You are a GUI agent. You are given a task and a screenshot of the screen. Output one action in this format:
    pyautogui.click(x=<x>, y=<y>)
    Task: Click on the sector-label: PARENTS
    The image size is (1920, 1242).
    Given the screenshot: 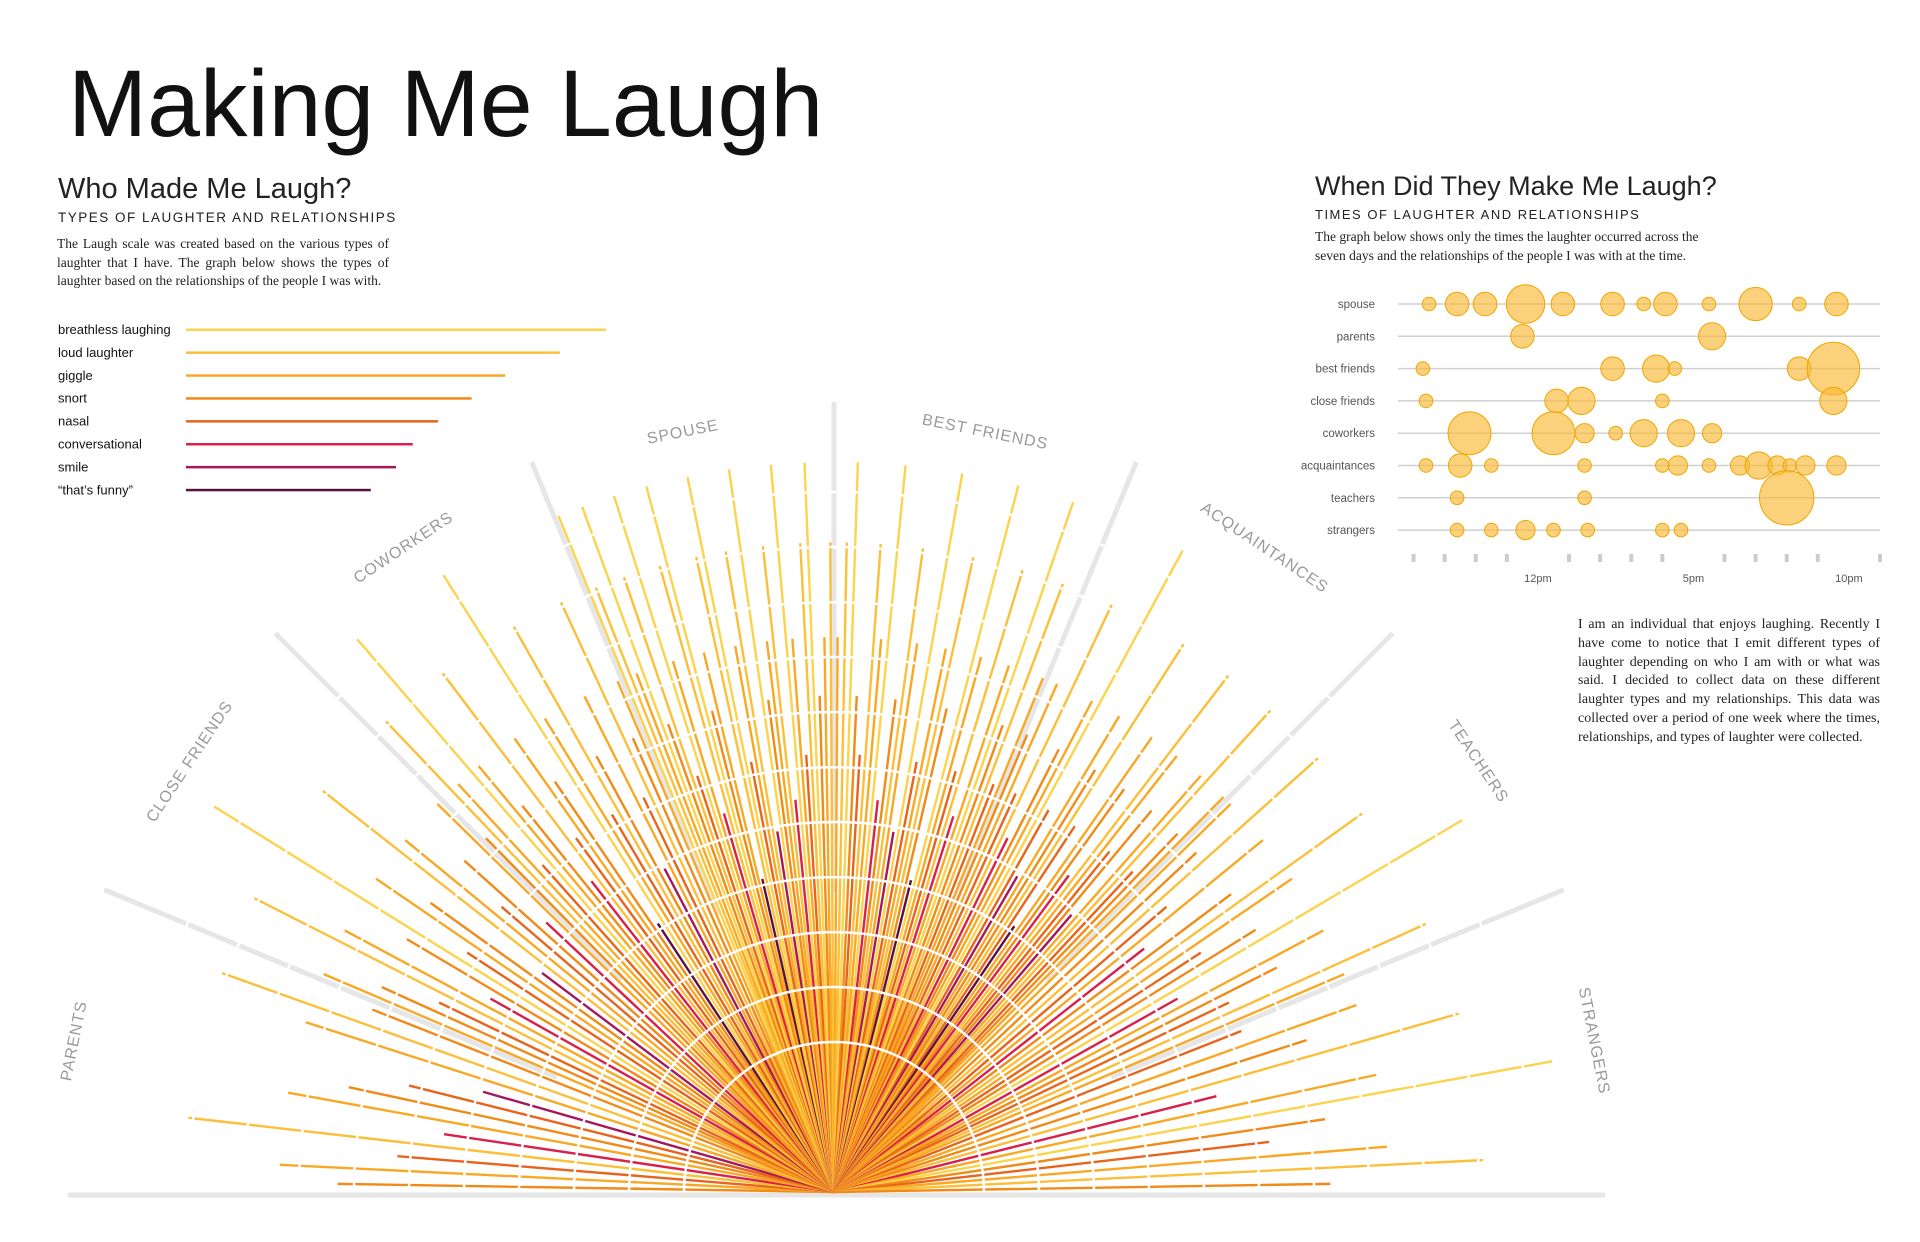 What is the action you would take?
    pyautogui.click(x=74, y=1040)
    